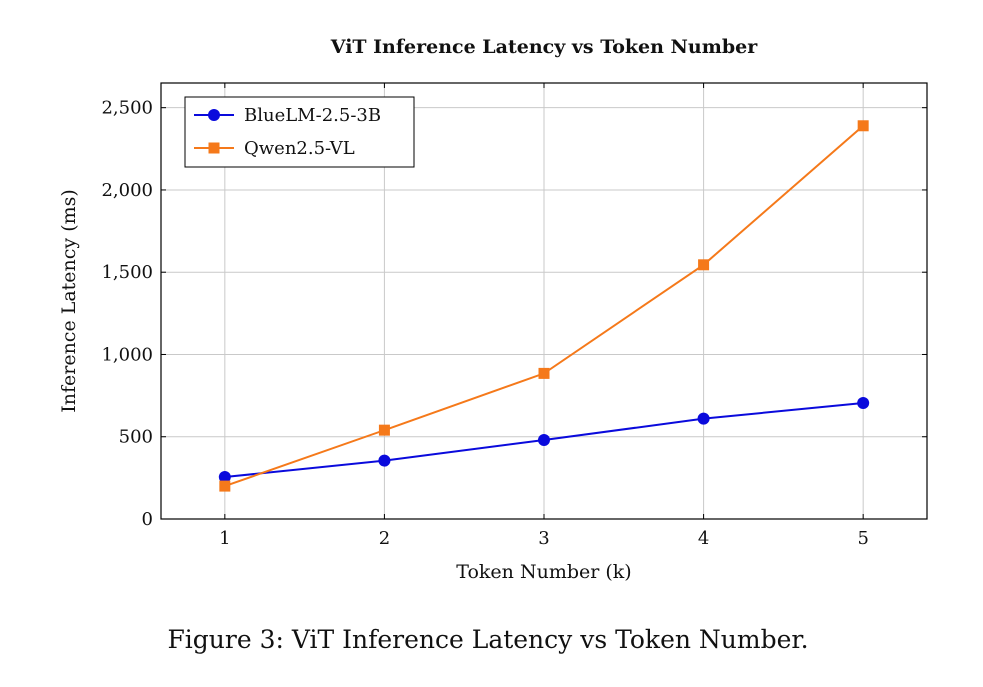 This screenshot has width=983, height=687. I want to click on x-tick-label: 2, so click(384, 538).